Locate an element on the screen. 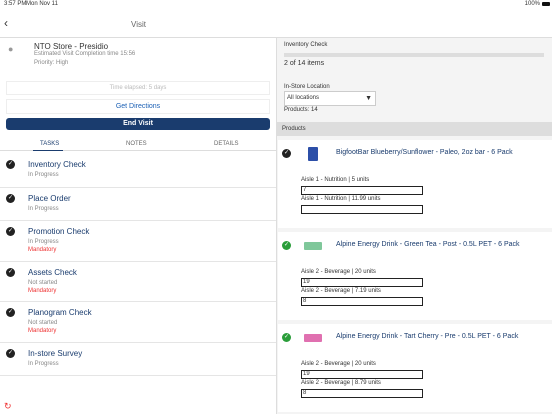  task-name: Assets Check is located at coordinates (52, 272).